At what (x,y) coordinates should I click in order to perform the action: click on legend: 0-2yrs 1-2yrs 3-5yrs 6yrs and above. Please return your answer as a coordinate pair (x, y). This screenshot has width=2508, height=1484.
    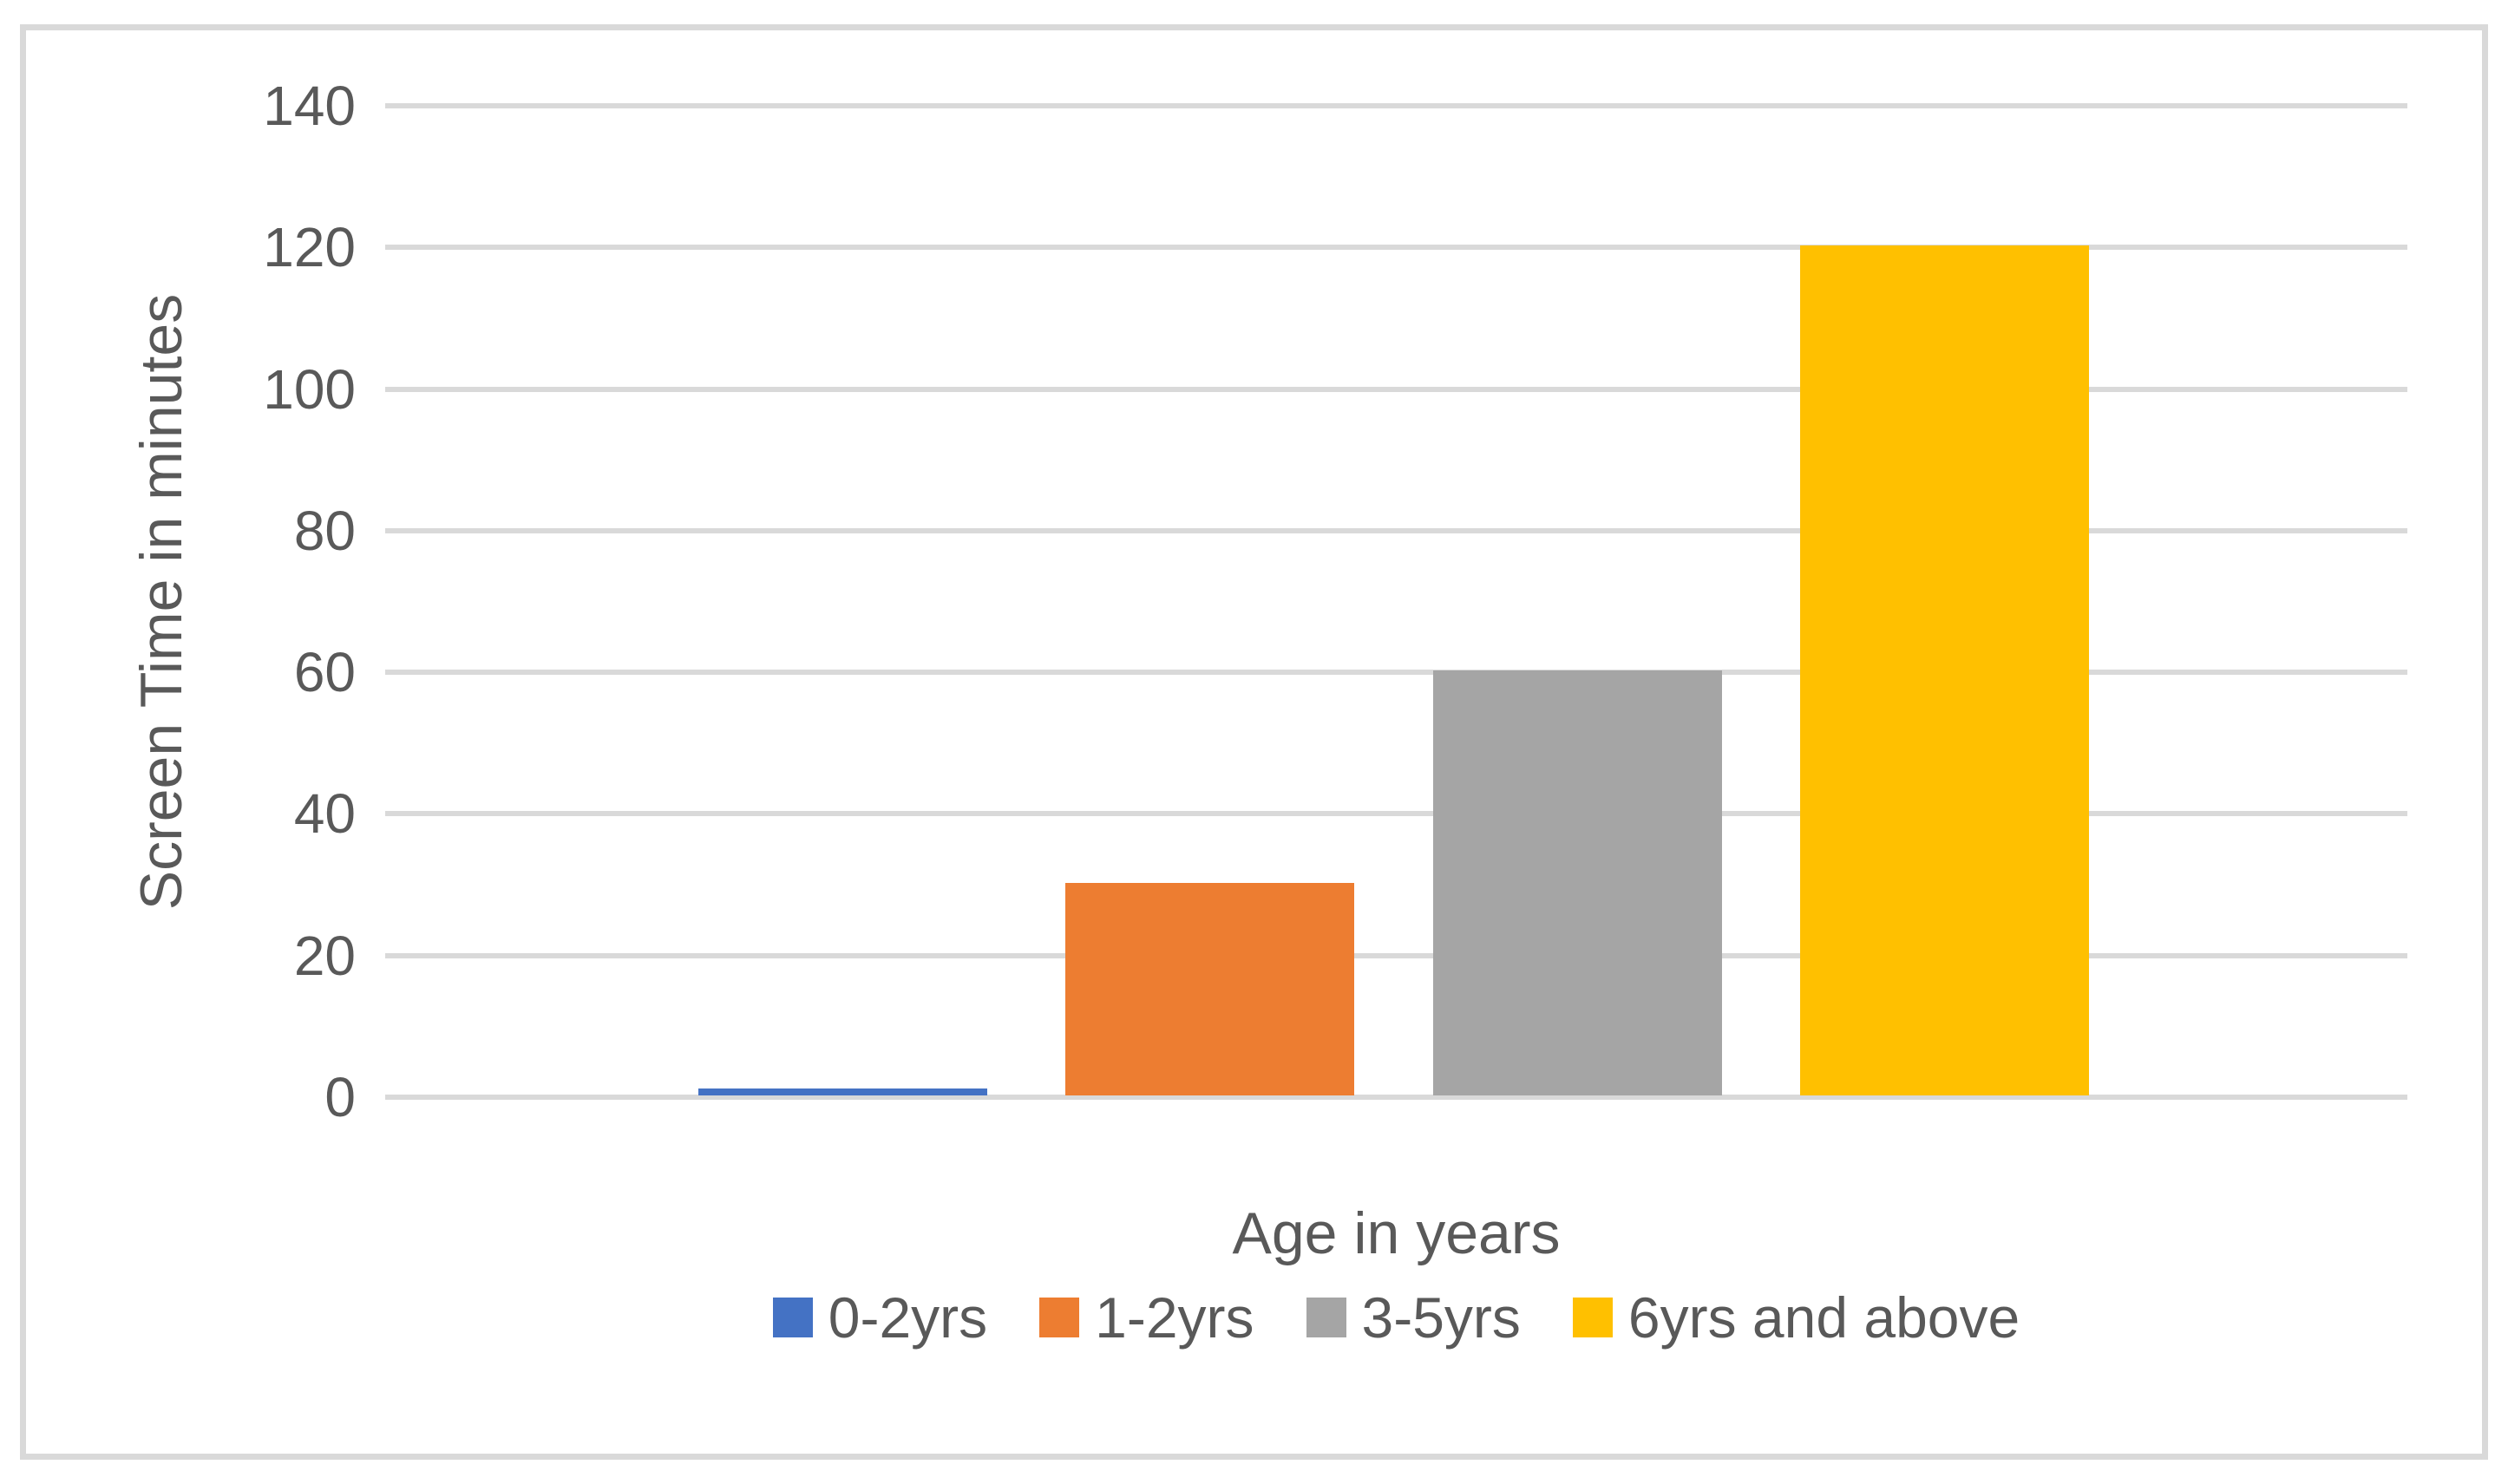
    Looking at the image, I should click on (1396, 1318).